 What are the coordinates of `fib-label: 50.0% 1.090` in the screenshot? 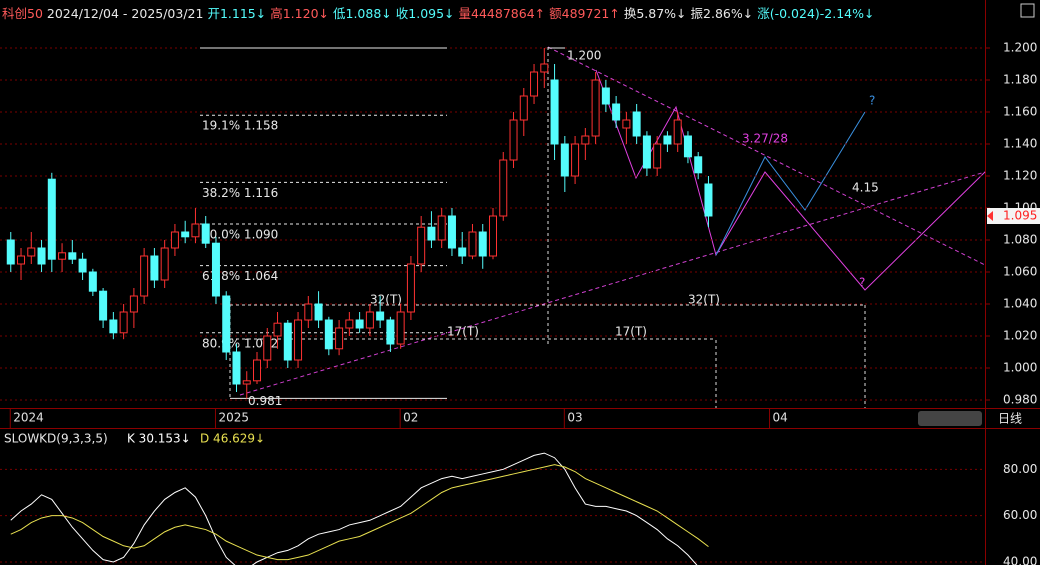 It's located at (240, 235).